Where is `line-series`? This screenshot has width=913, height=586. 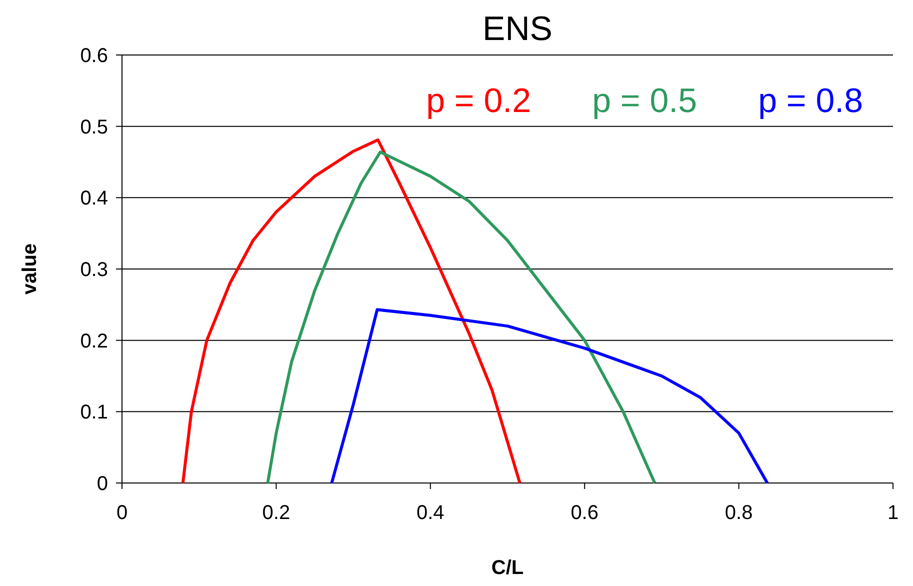
line-series is located at coordinates (549, 396).